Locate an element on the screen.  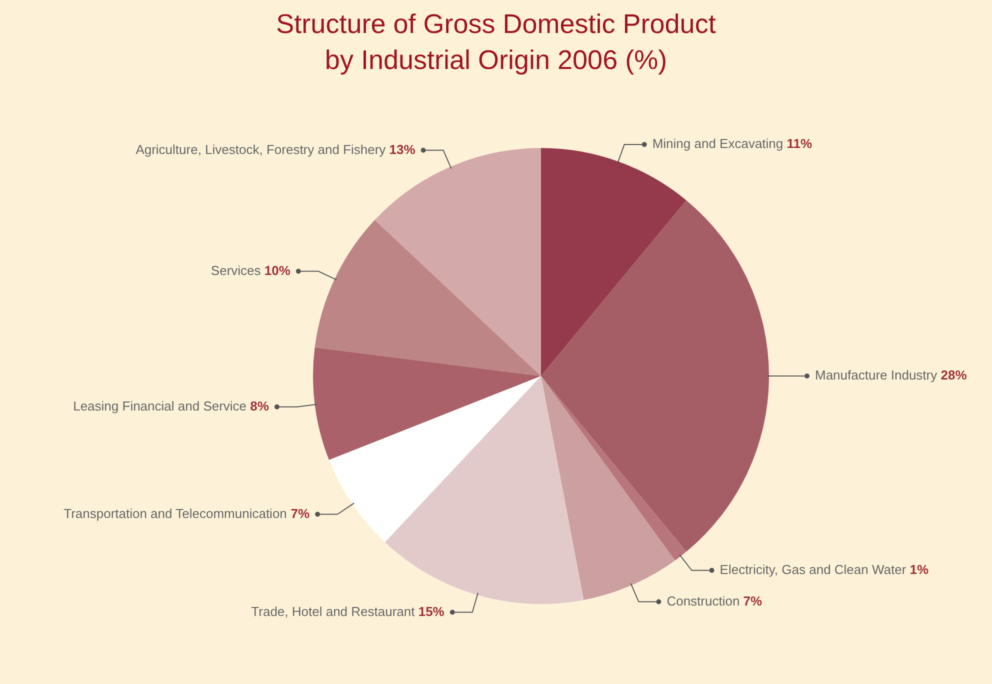
data-label: 1% is located at coordinates (920, 569).